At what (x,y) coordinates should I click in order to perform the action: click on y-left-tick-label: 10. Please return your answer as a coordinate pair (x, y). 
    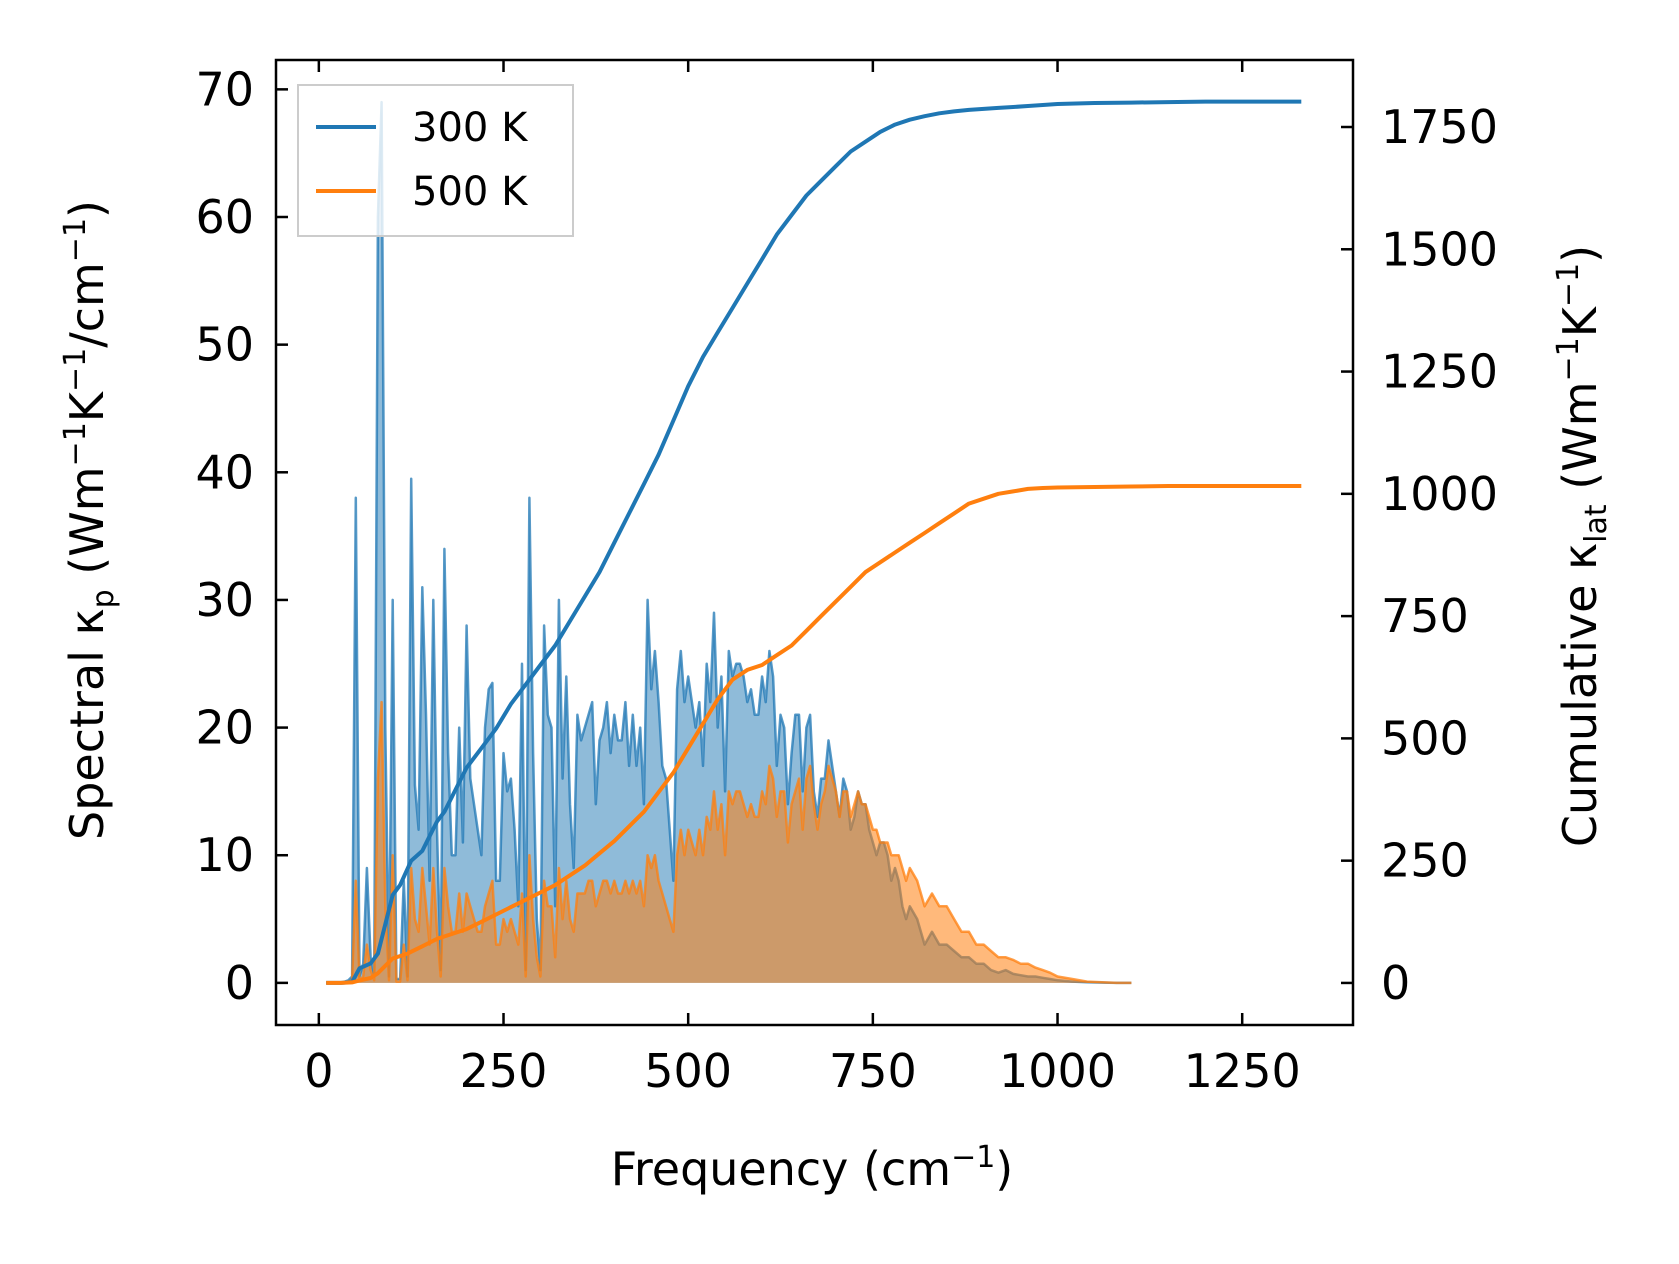
    Looking at the image, I should click on (224, 855).